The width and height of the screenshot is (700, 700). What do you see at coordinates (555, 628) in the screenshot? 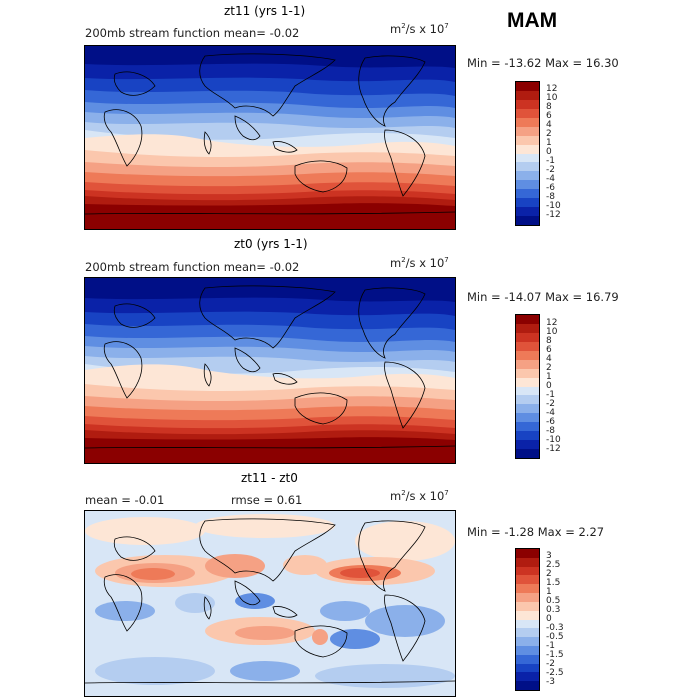
I see `colorbar-tick-label: -0.3` at bounding box center [555, 628].